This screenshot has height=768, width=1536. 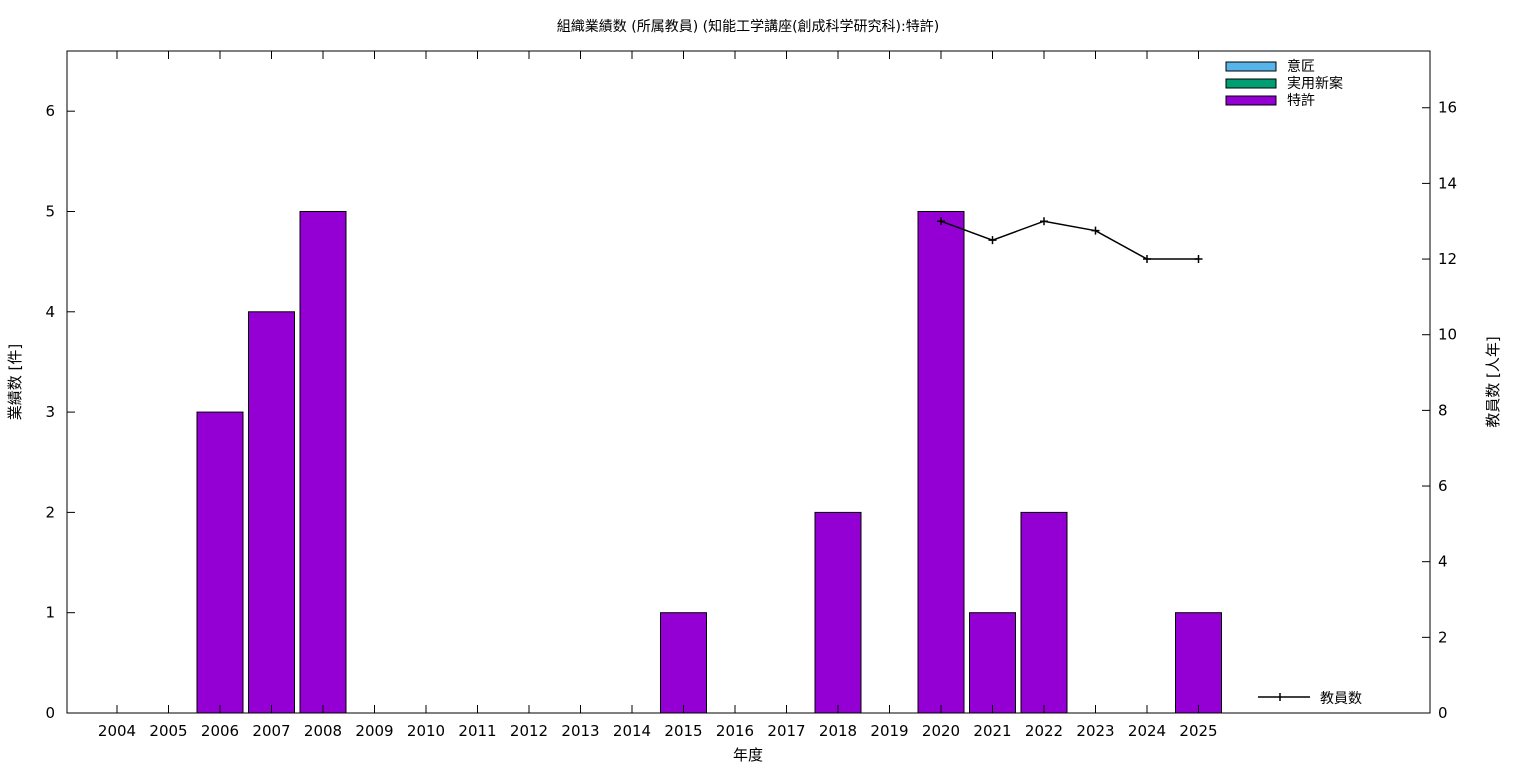 What do you see at coordinates (477, 731) in the screenshot?
I see `x-tick-label: 2011` at bounding box center [477, 731].